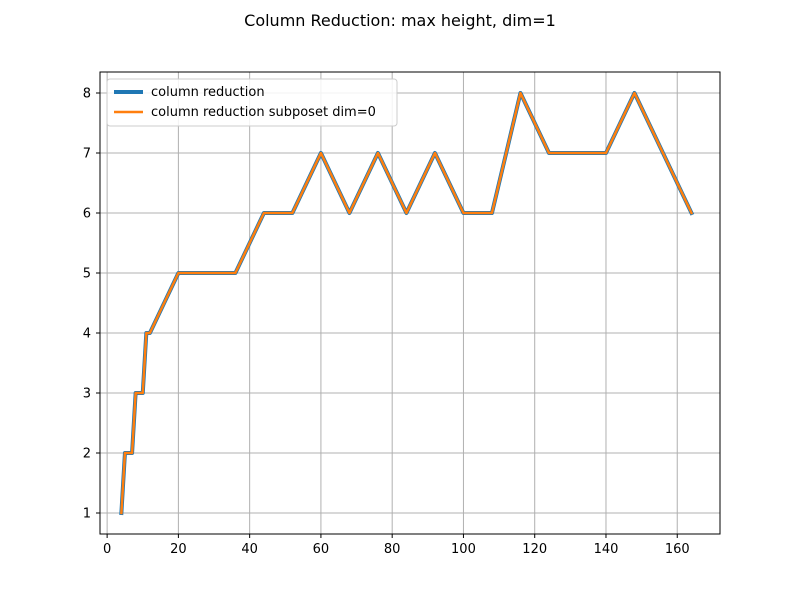 This screenshot has height=600, width=800. Describe the element at coordinates (534, 549) in the screenshot. I see `x-tick-label: 120` at that location.